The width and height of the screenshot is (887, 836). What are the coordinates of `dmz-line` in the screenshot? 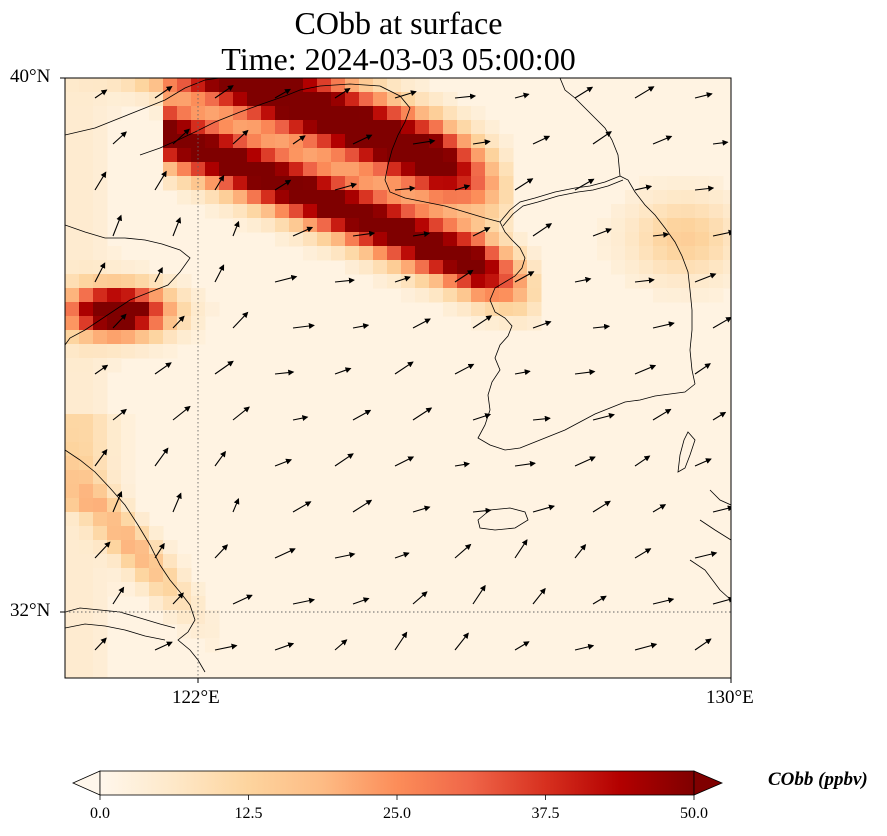 It's located at (563, 203).